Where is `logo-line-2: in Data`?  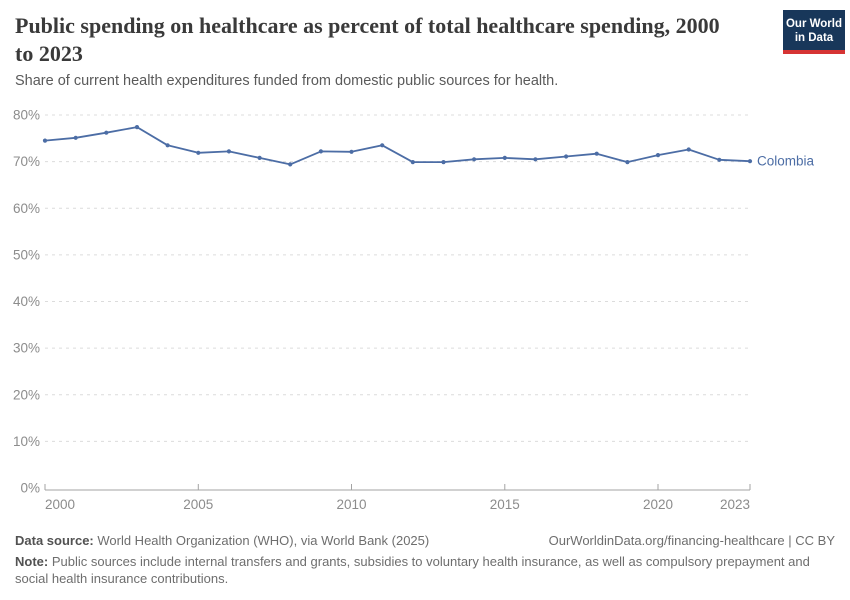
logo-line-2: in Data is located at coordinates (814, 38).